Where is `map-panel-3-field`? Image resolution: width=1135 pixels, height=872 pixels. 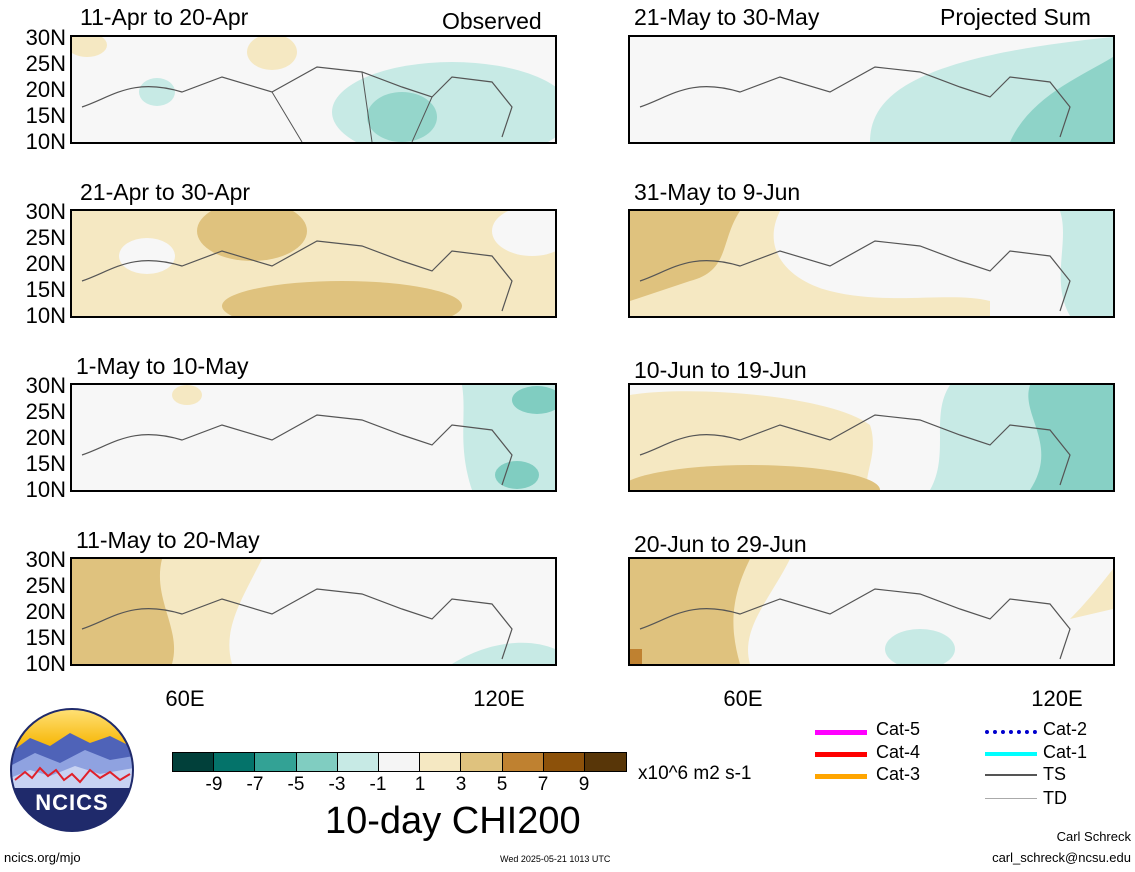
map-panel-3-field is located at coordinates (313, 437).